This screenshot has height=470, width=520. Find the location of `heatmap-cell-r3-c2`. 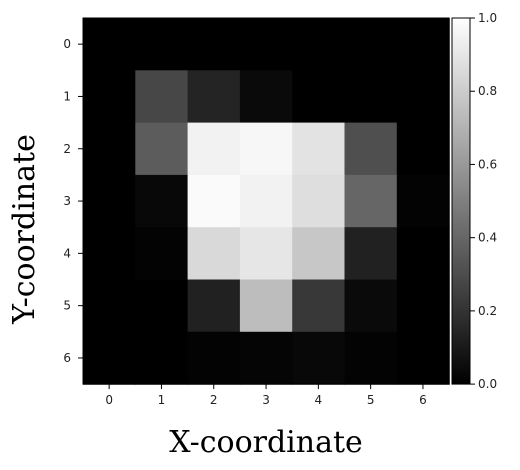

heatmap-cell-r3-c2 is located at coordinates (214, 201).